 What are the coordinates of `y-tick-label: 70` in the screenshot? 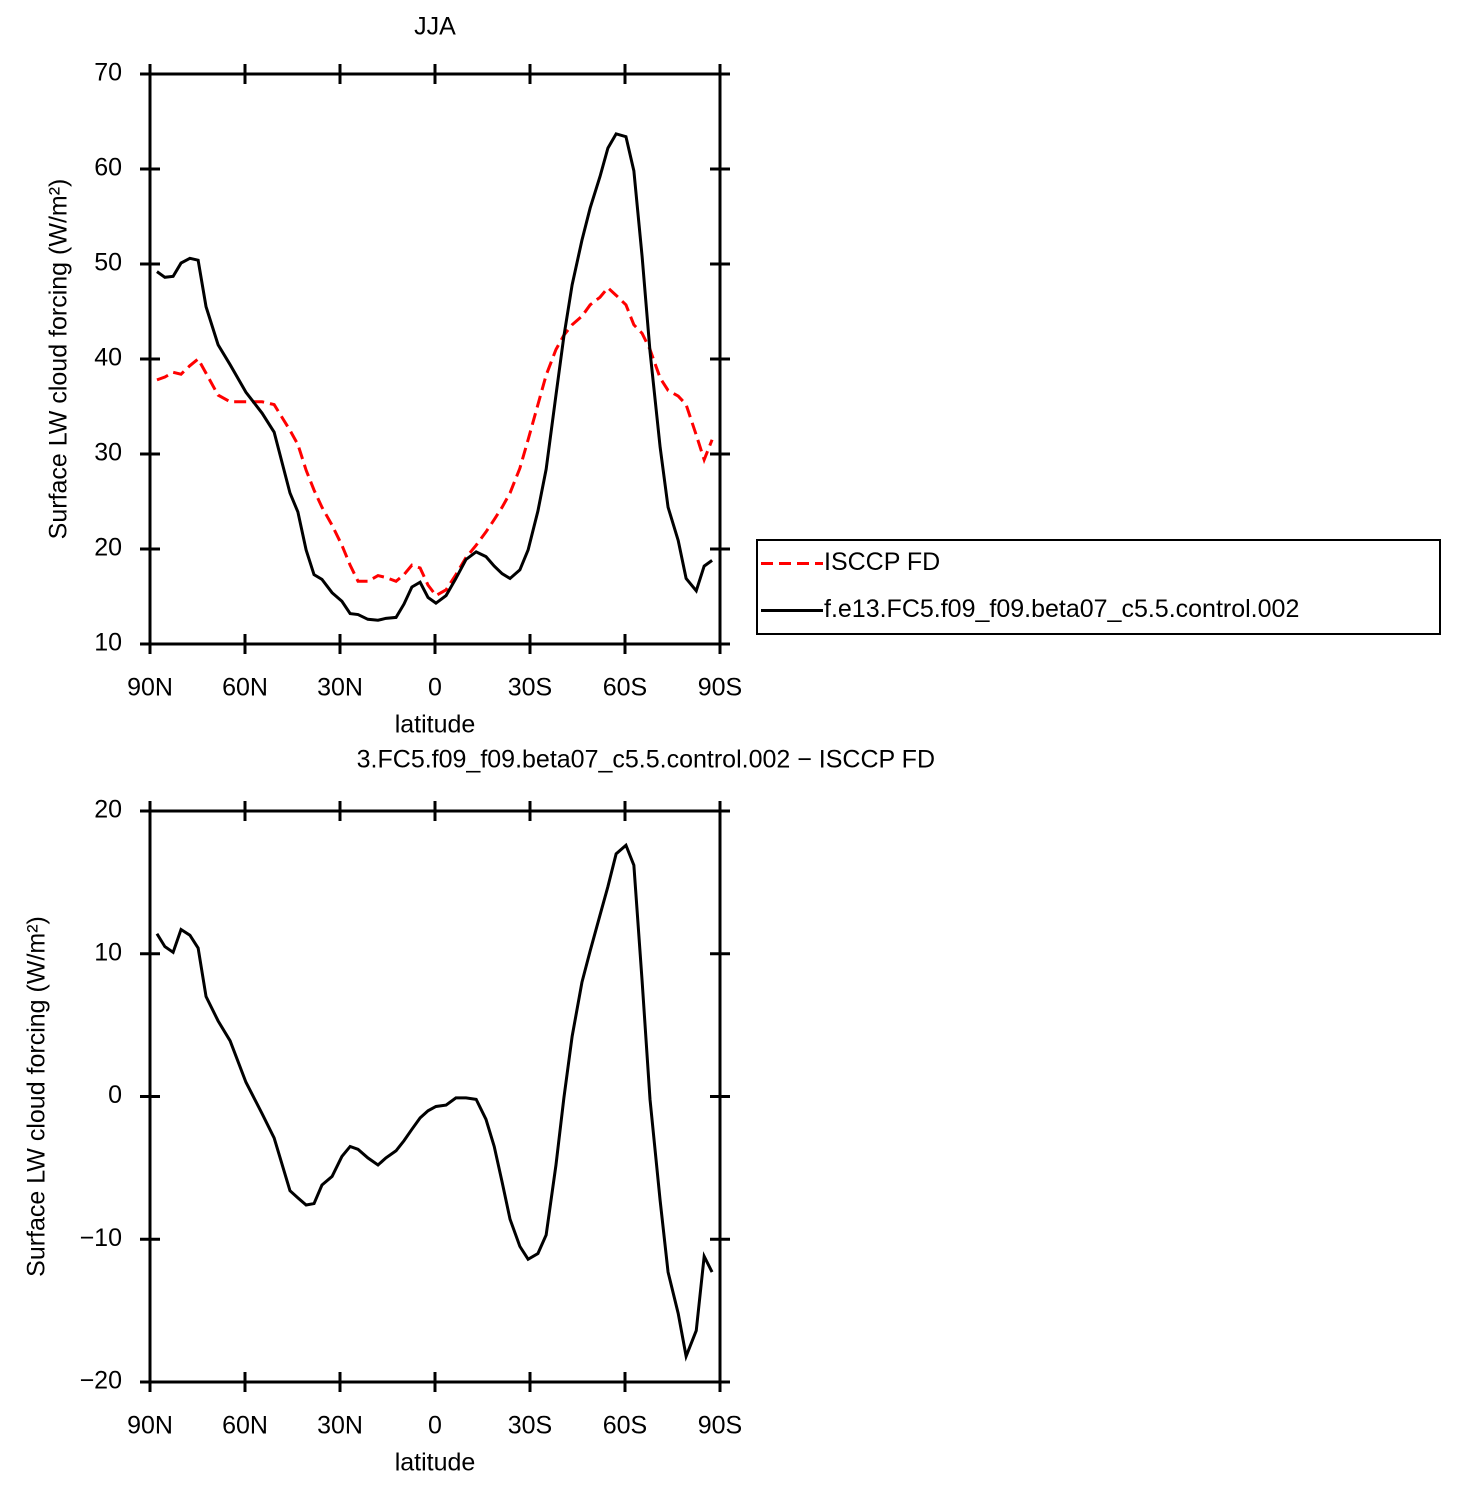 It's located at (108, 73).